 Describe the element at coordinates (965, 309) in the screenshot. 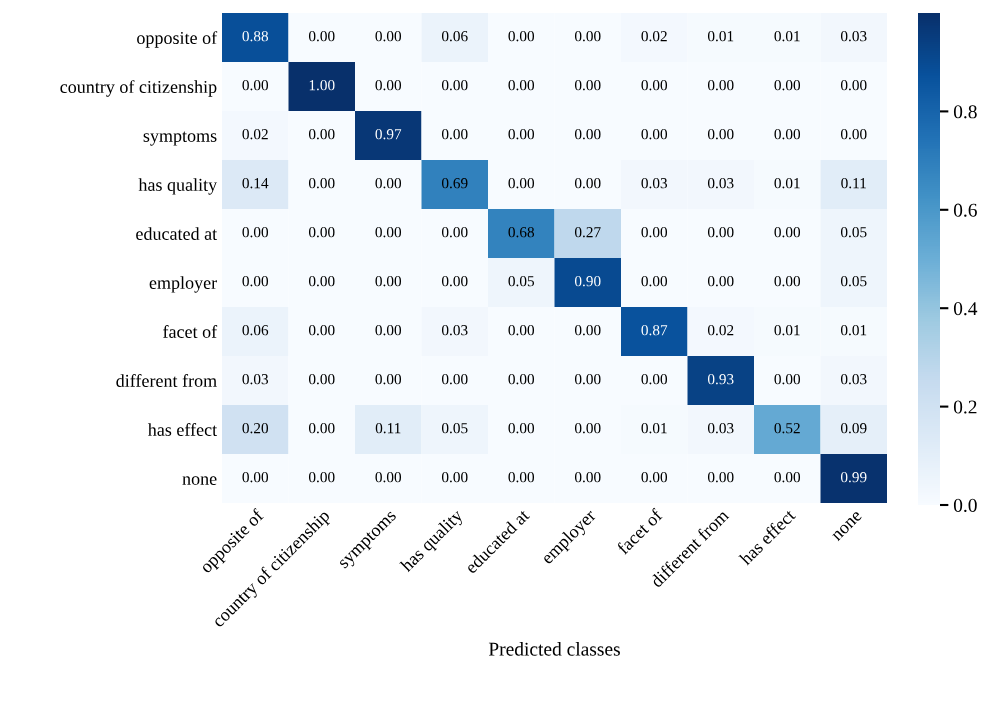

I see `color-bar-label: 0.4` at that location.